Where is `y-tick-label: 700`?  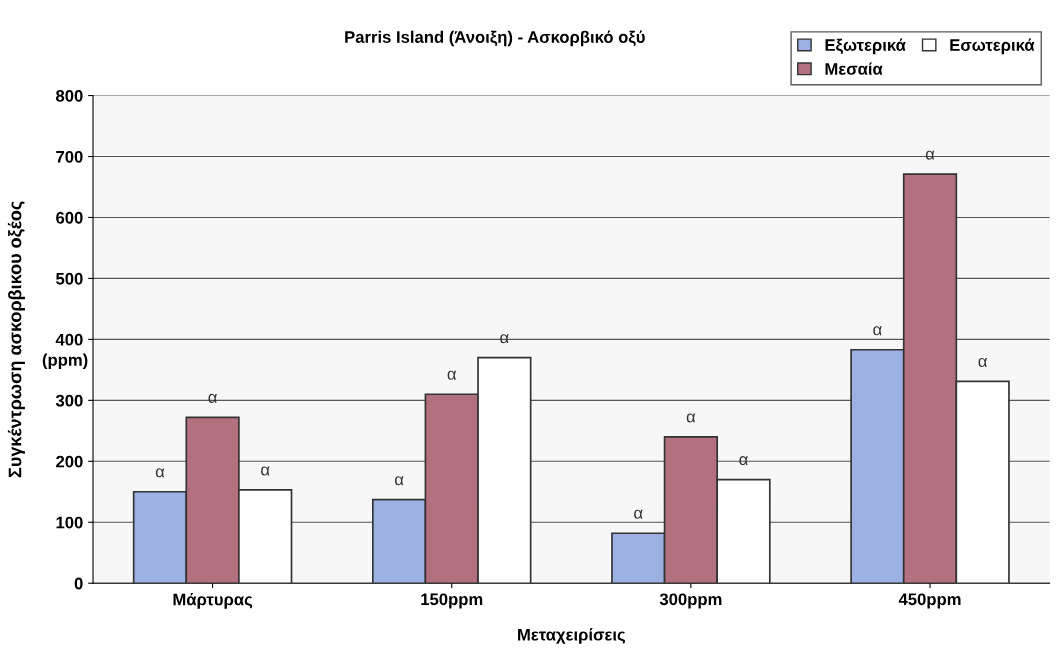
y-tick-label: 700 is located at coordinates (69, 156).